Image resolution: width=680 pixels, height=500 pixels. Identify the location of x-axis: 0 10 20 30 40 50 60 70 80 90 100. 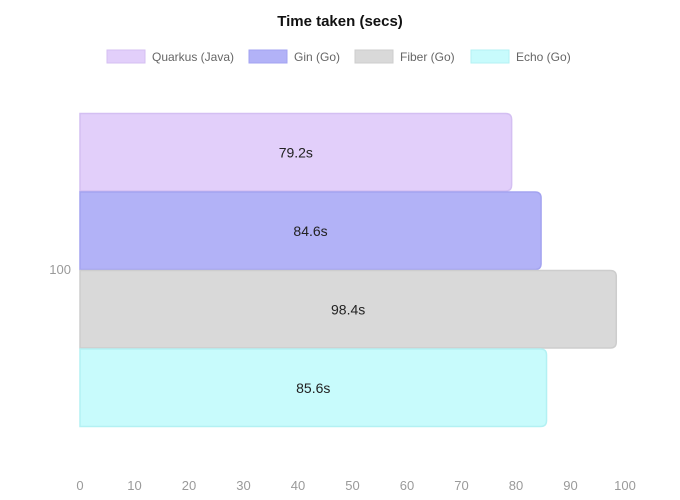
(355, 485).